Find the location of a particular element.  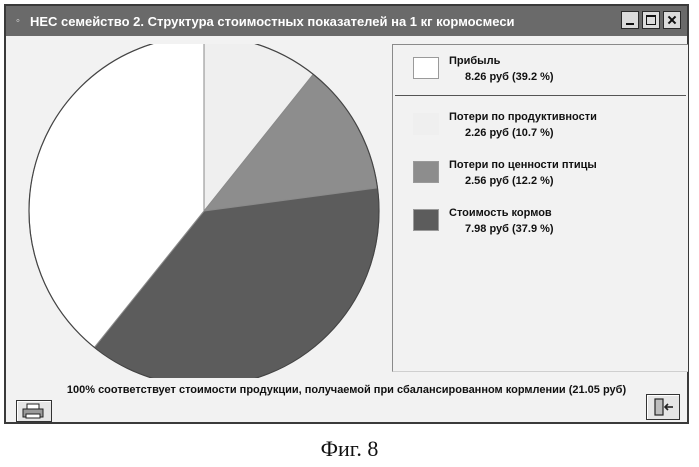

figure-caption: Фиг. 8 is located at coordinates (349, 449).